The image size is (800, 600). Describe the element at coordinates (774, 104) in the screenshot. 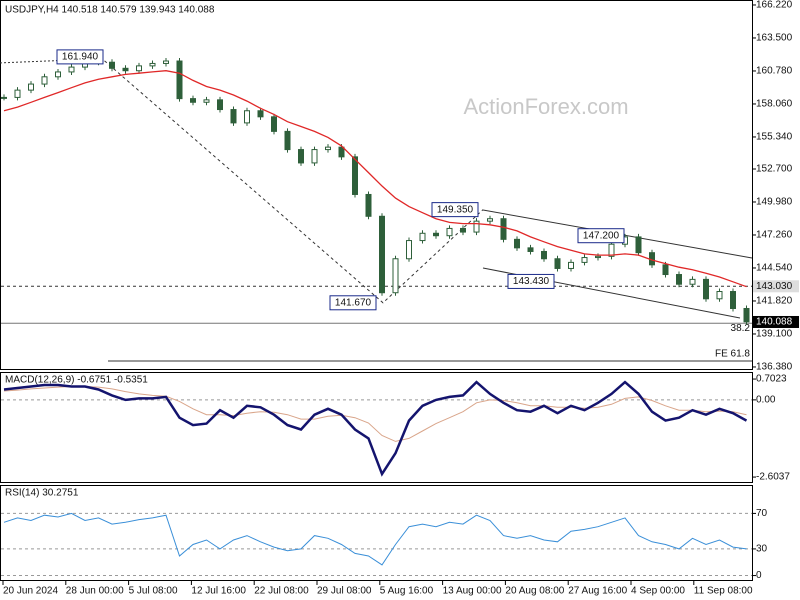

I see `y-tick-label: 158.060` at that location.